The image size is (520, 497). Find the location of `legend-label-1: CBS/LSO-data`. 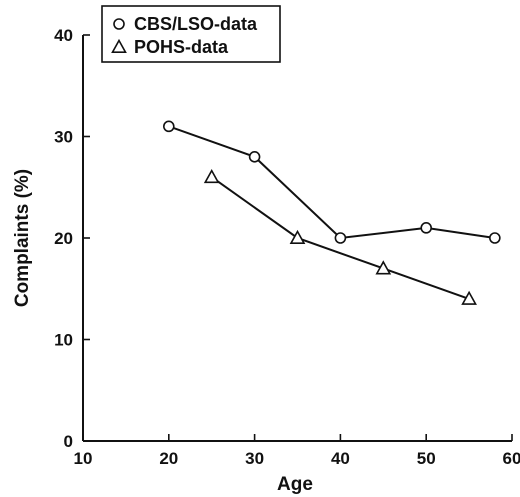

legend-label-1: CBS/LSO-data is located at coordinates (196, 24).